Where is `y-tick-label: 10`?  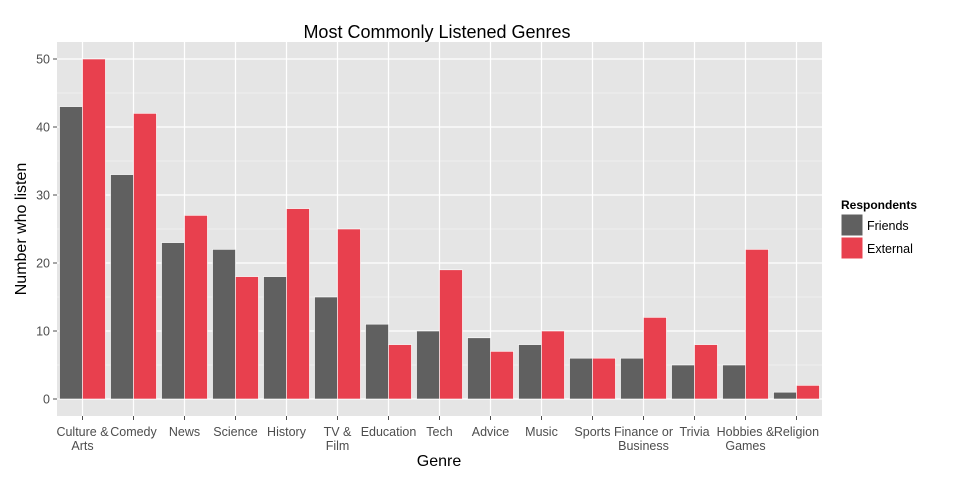 y-tick-label: 10 is located at coordinates (43, 332).